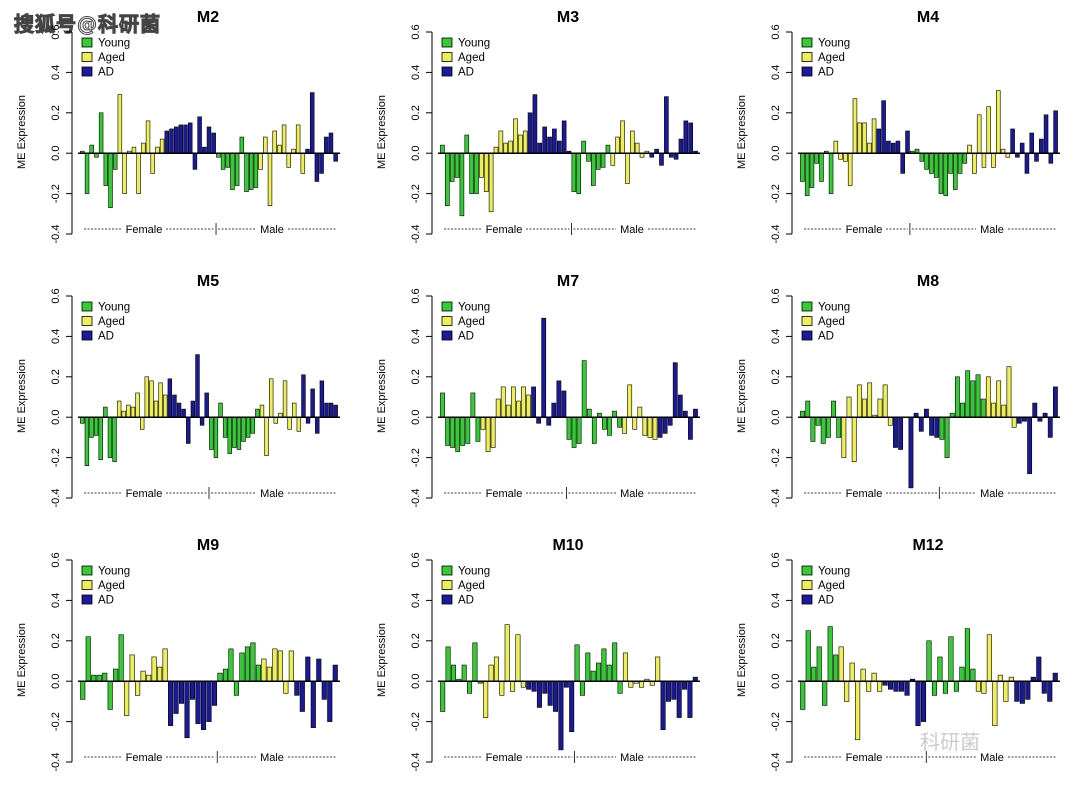 The width and height of the screenshot is (1080, 792). What do you see at coordinates (208, 281) in the screenshot?
I see `chart-title: M5` at bounding box center [208, 281].